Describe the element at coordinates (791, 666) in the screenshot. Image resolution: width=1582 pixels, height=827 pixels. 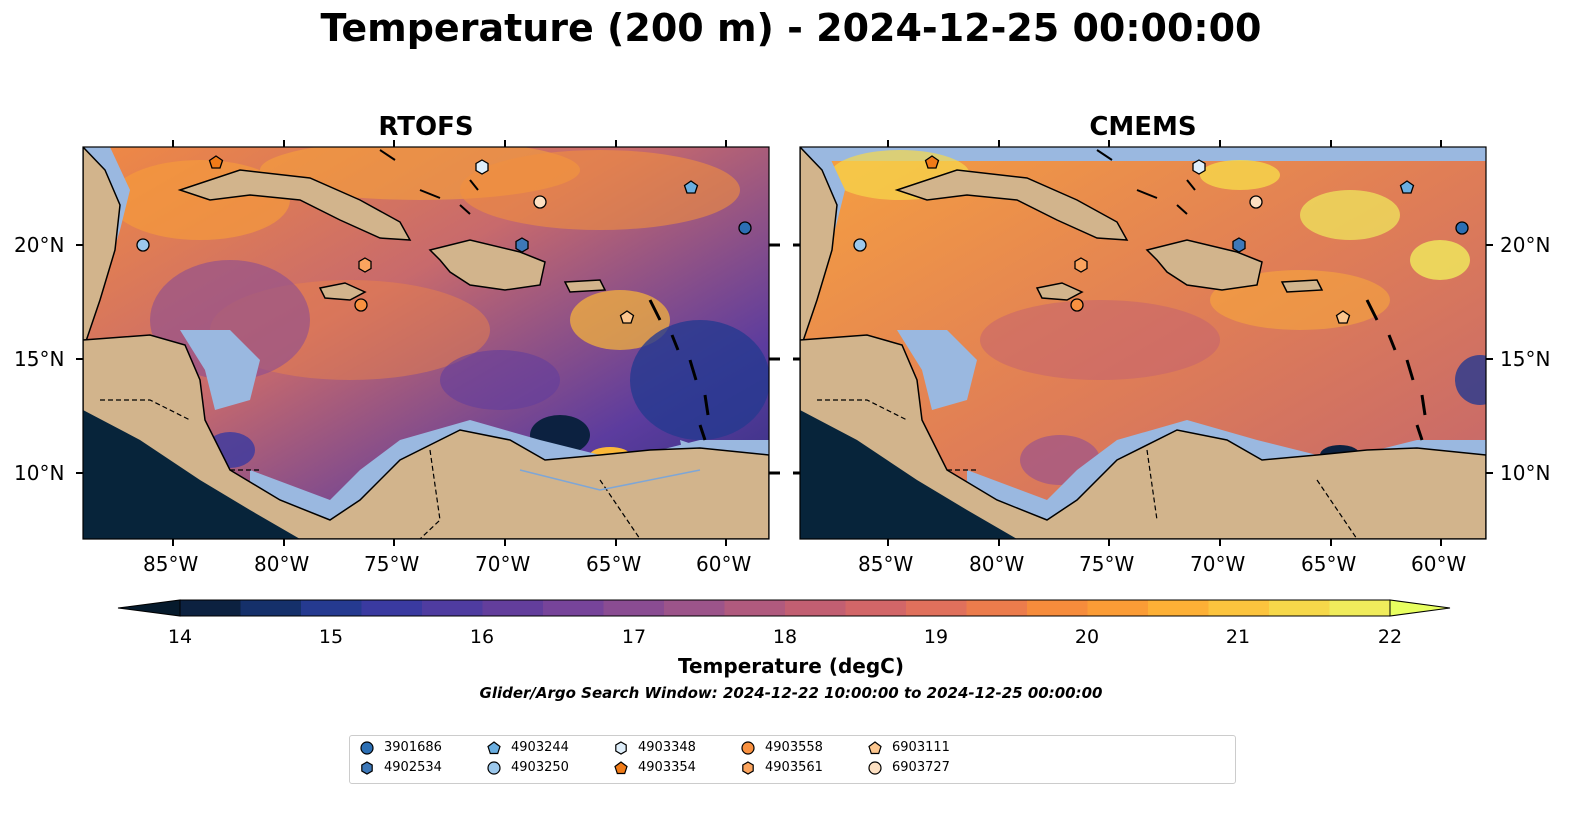
I see `colorbar-title: Temperature (degC)` at that location.